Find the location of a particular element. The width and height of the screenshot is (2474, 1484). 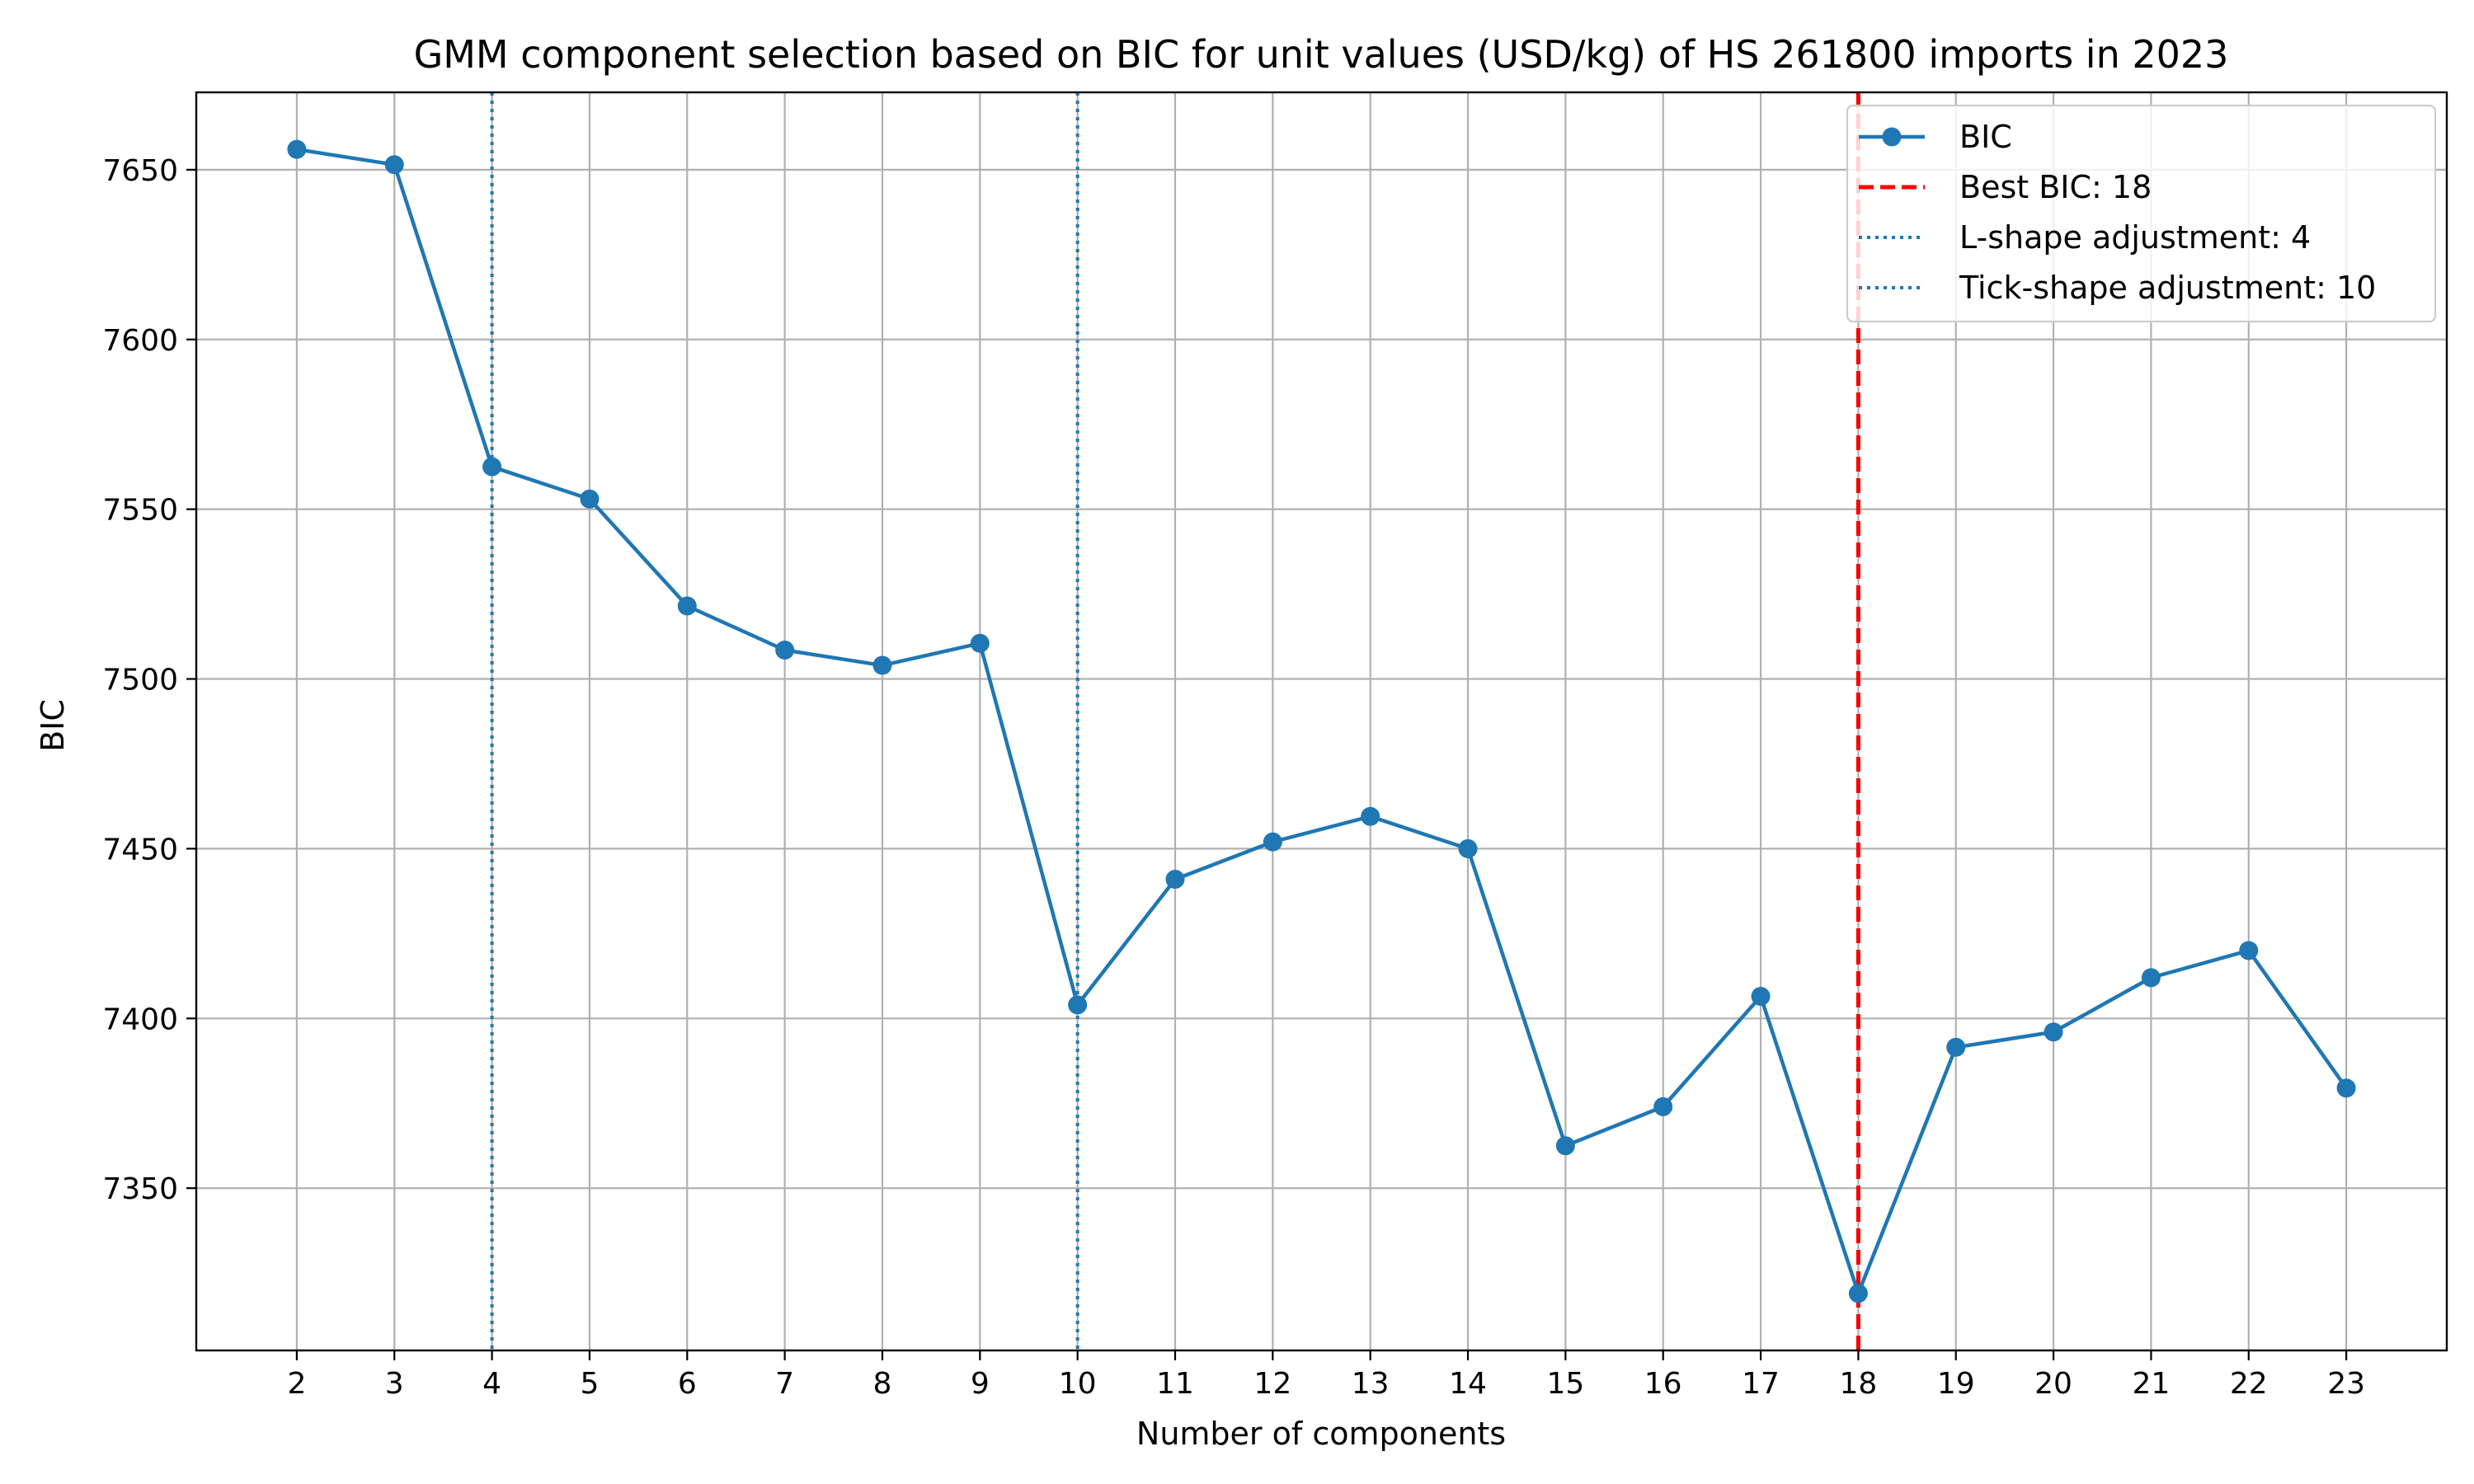

legend-marker is located at coordinates (1892, 137).